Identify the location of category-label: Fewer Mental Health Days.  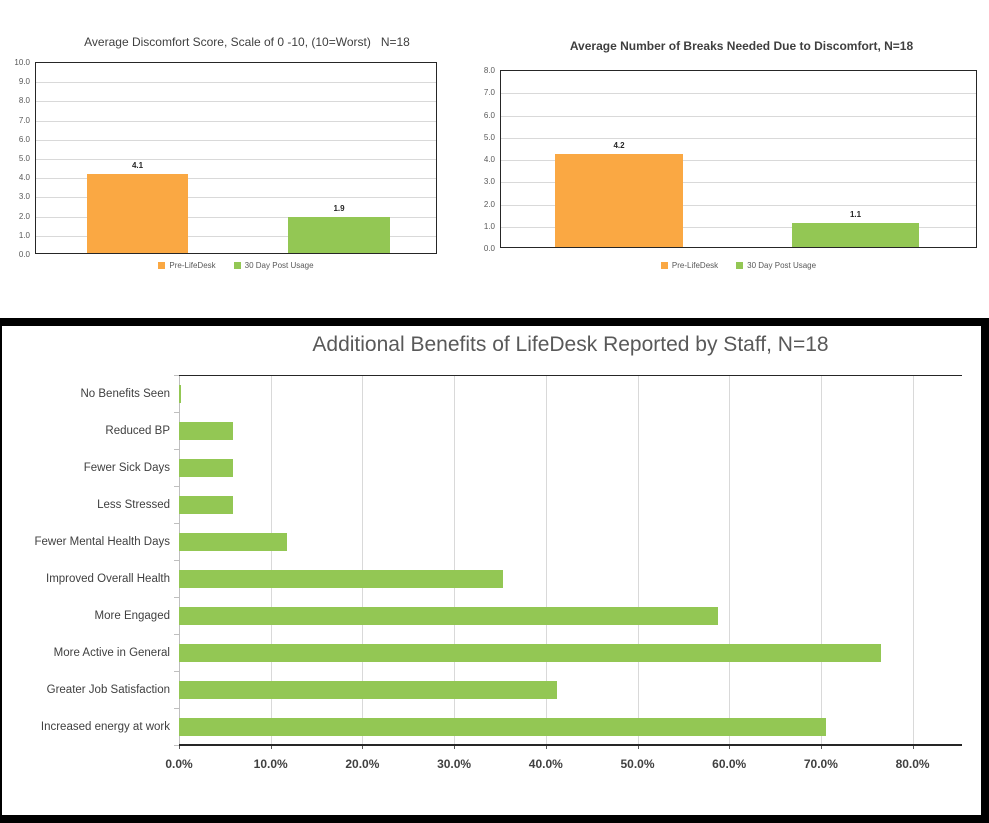
(102, 541).